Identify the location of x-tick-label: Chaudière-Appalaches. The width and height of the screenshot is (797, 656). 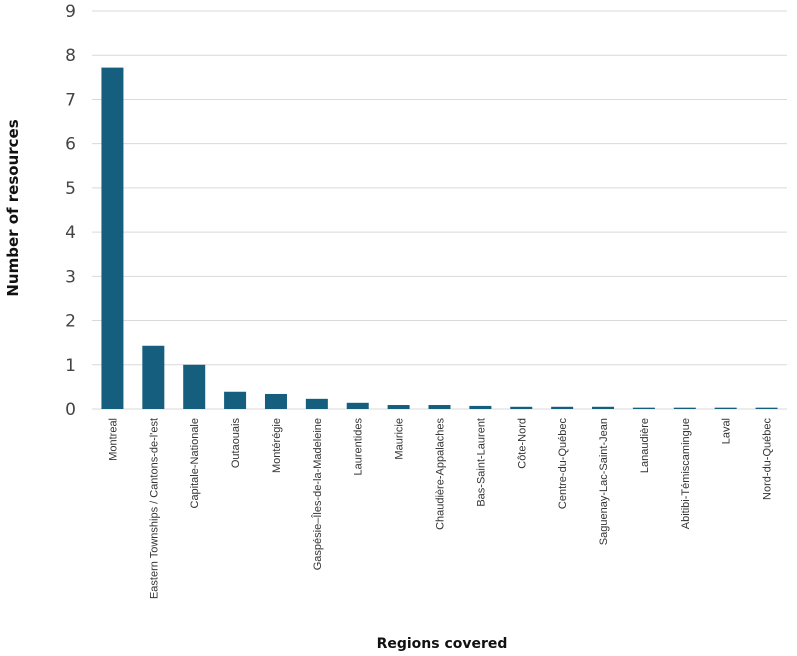
(441, 474).